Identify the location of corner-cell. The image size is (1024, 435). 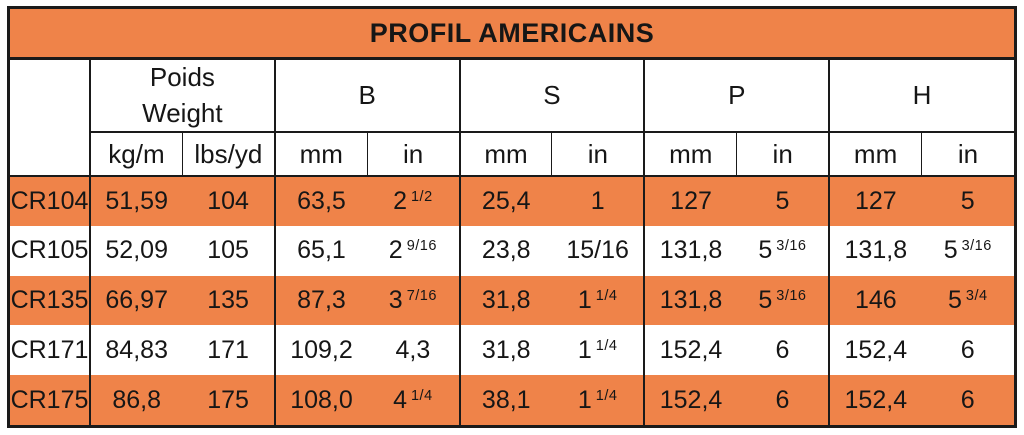
(50, 118).